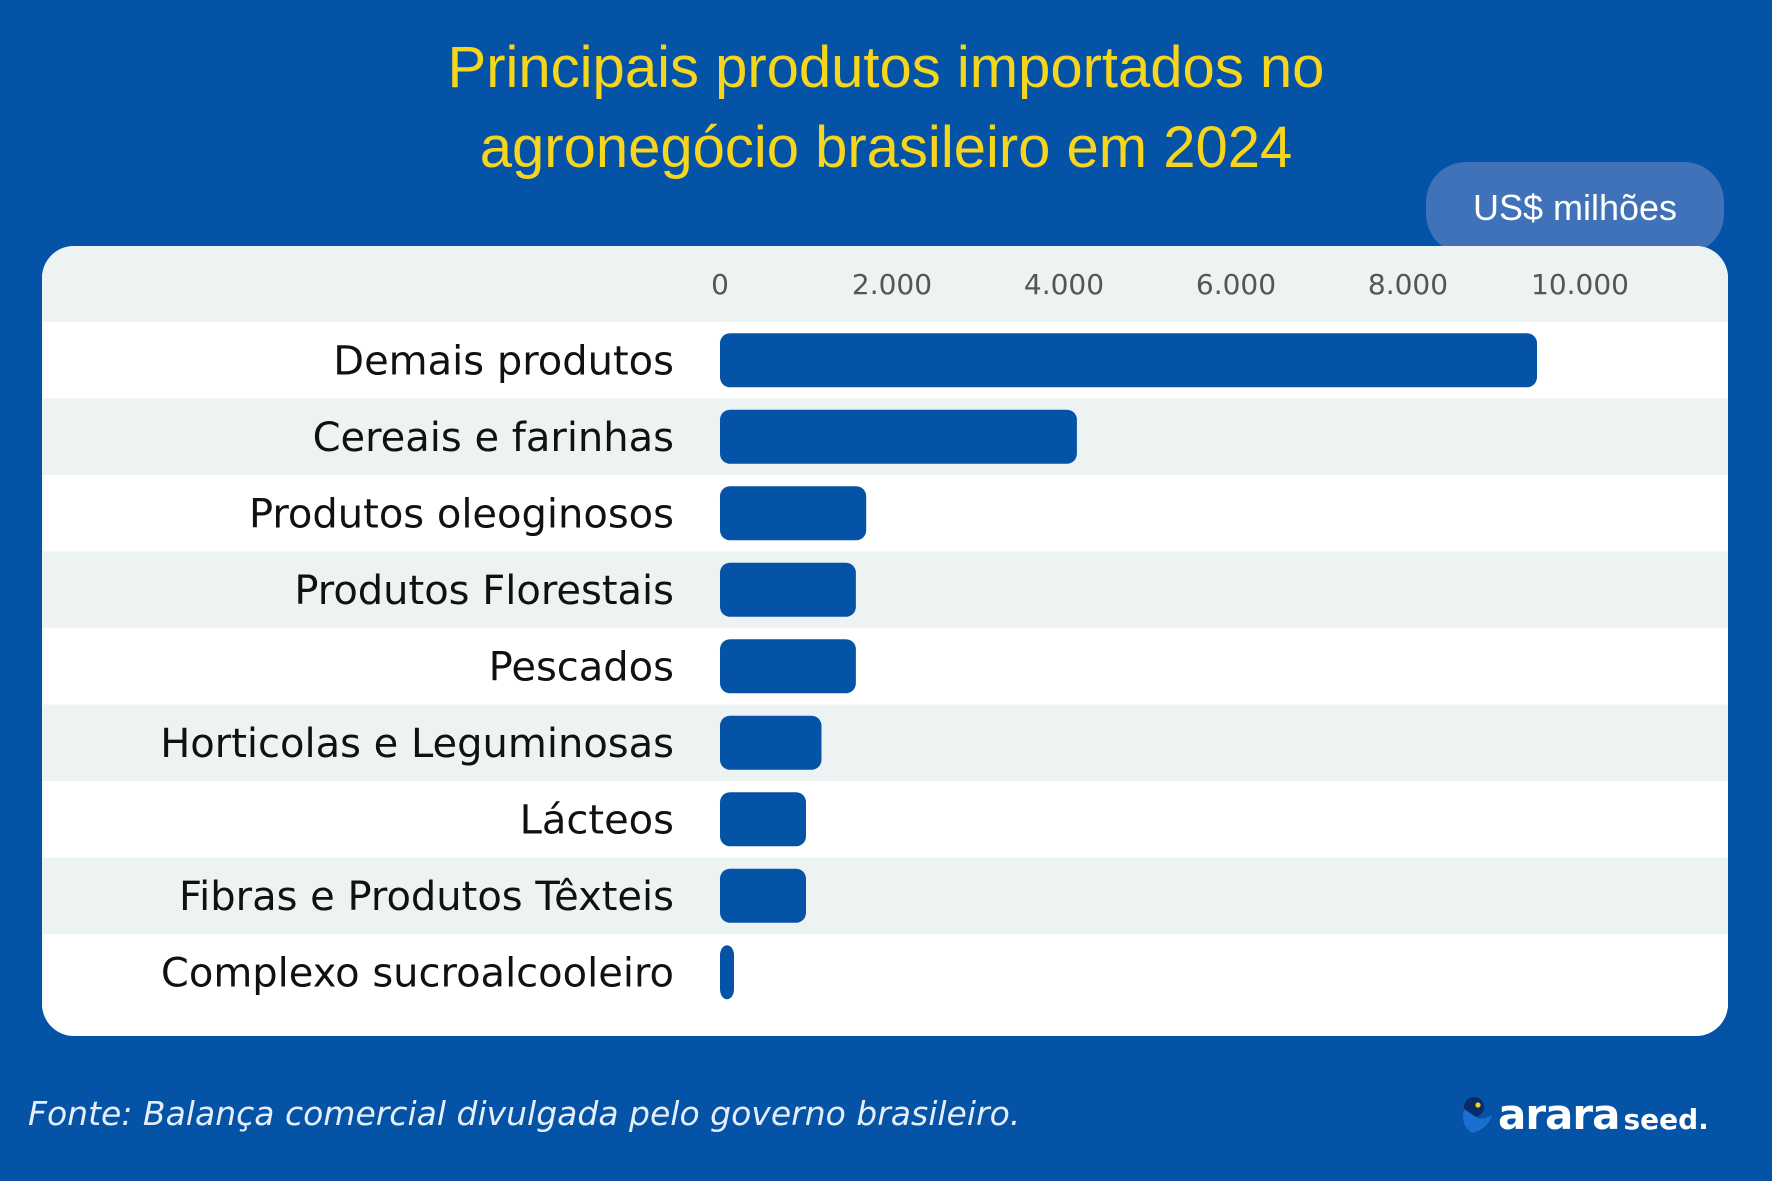  What do you see at coordinates (1559, 1114) in the screenshot?
I see `logo-main-text: arara` at bounding box center [1559, 1114].